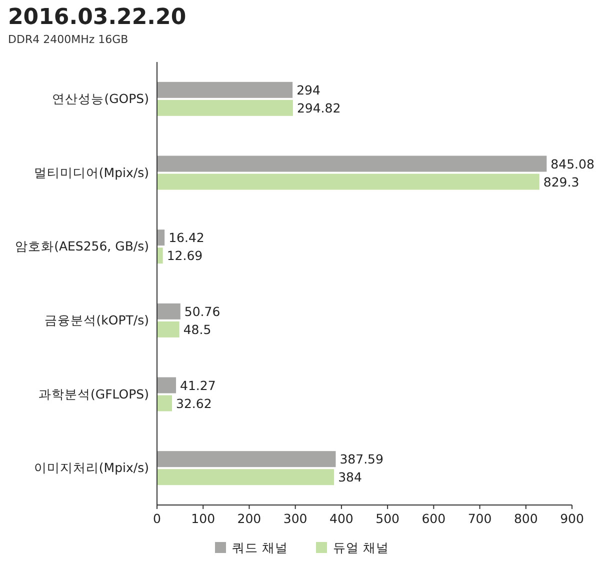 The height and width of the screenshot is (567, 600). I want to click on data-label: 845.08, so click(572, 164).